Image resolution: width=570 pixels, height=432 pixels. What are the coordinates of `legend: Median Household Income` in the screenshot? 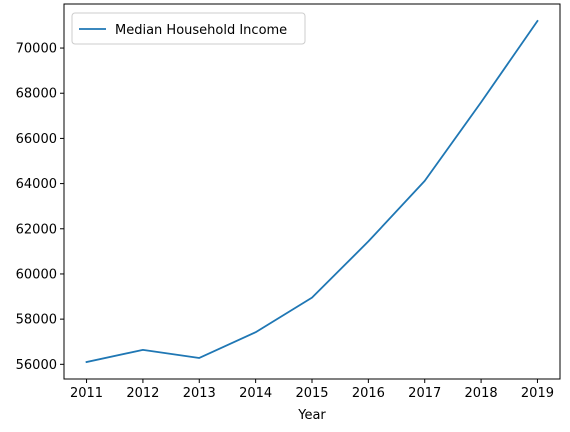 It's located at (188, 28).